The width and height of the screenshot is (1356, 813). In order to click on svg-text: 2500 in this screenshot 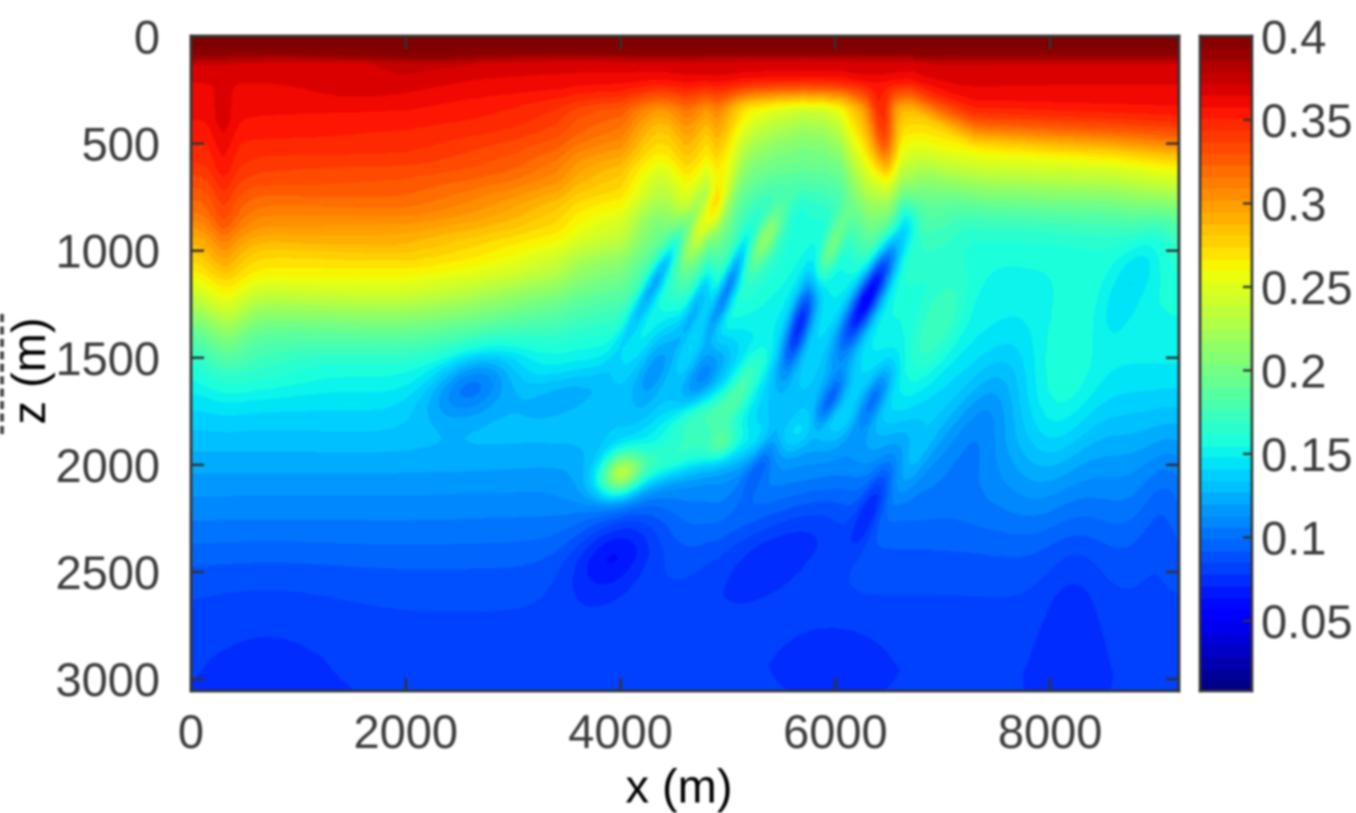, I will do `click(107, 572)`.